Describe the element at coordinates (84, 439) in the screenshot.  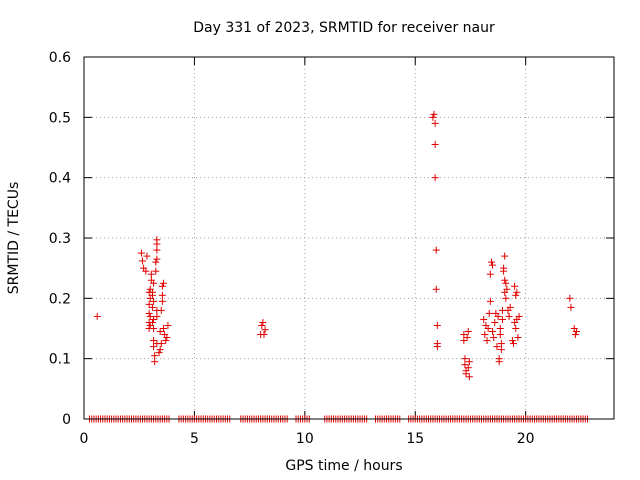
I see `x-tick-label: 0` at that location.